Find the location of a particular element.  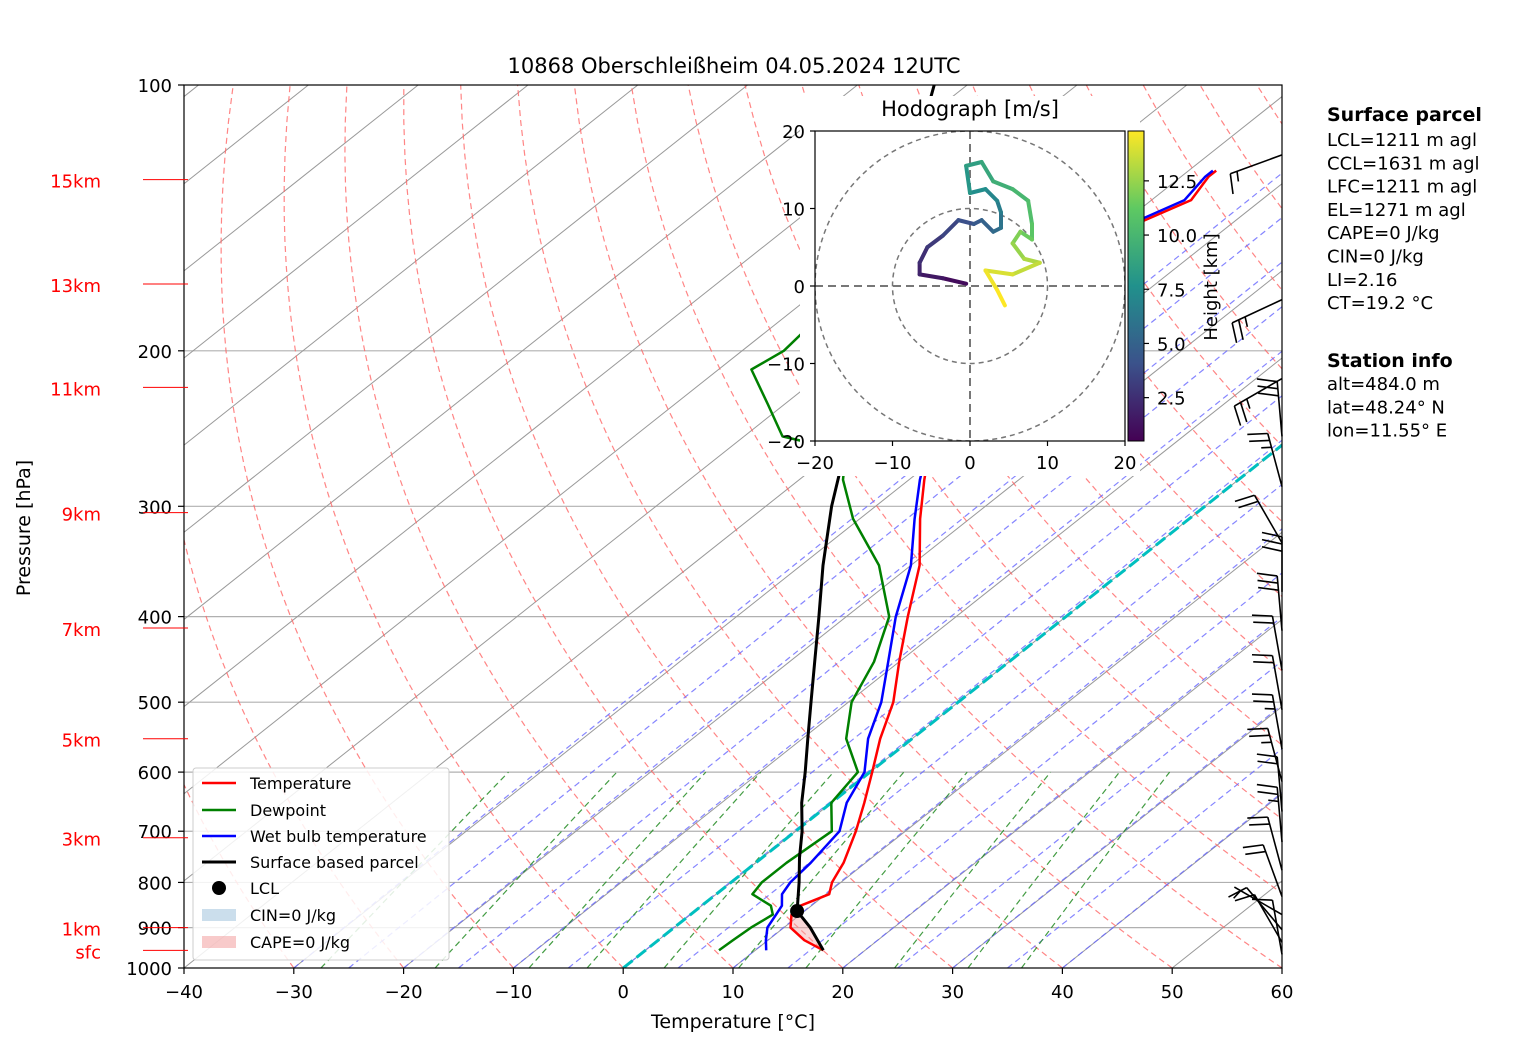

barb-half is located at coordinates (1238, 176).